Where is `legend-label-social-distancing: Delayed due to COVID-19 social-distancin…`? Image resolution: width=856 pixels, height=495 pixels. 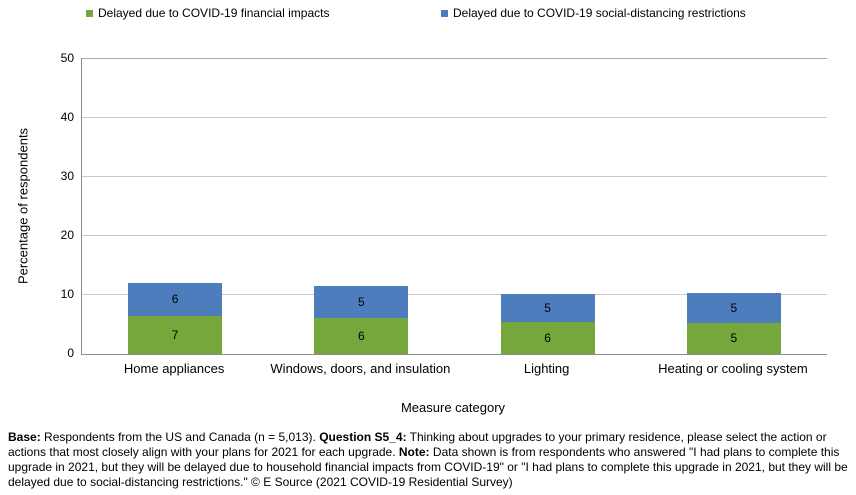
legend-label-social-distancing: Delayed due to COVID-19 social-distancin… is located at coordinates (599, 13).